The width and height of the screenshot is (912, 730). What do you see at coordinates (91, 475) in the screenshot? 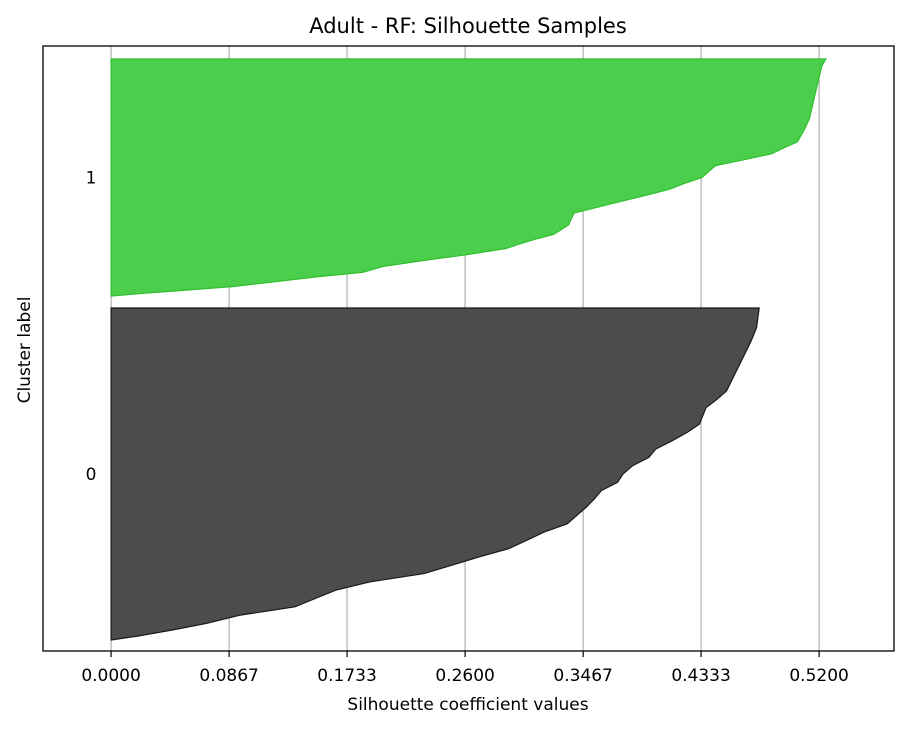
I see `cluster-label-0: 0` at bounding box center [91, 475].